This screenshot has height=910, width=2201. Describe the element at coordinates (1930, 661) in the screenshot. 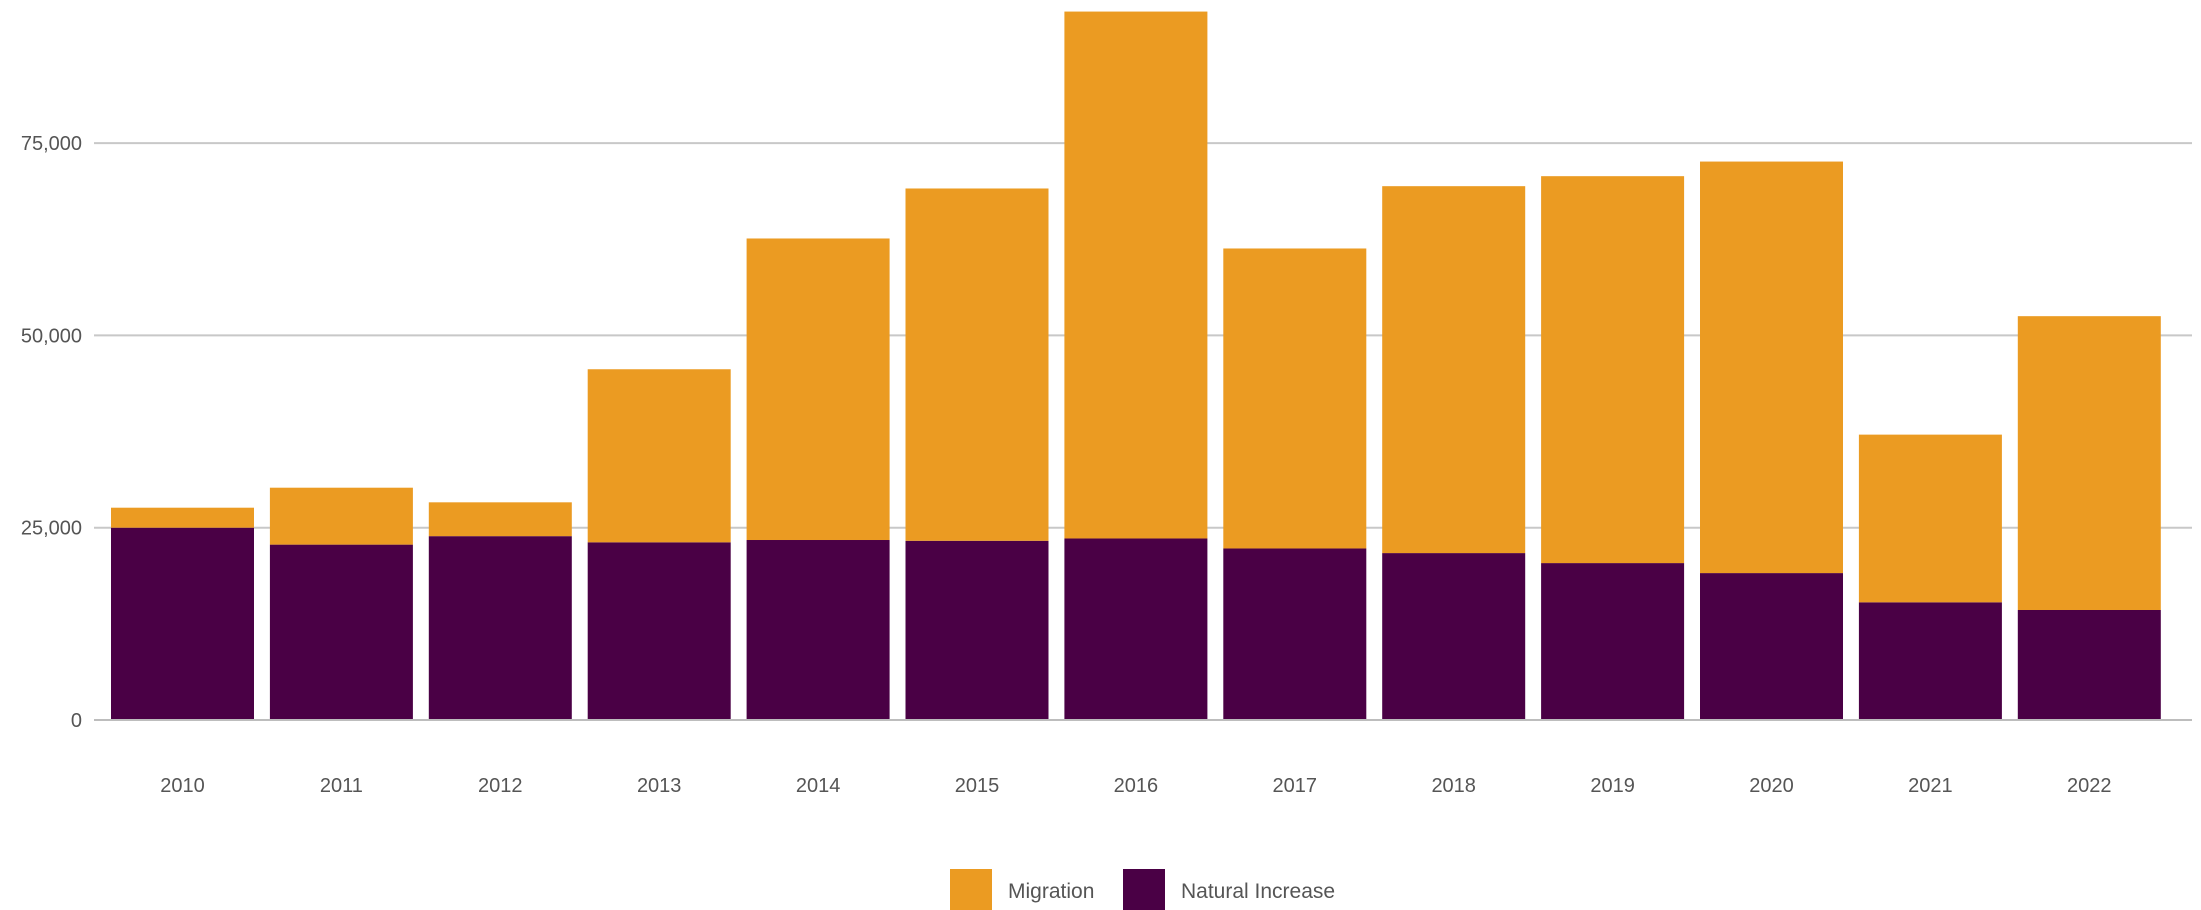

I see `bar-natural-increase-2021` at that location.